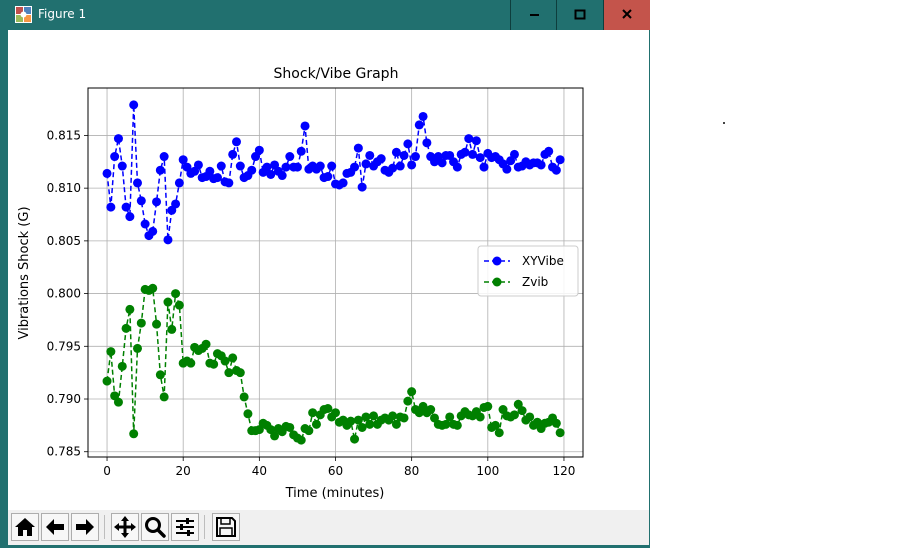 The height and width of the screenshot is (548, 900). Describe the element at coordinates (25, 527) in the screenshot. I see `home-button` at that location.